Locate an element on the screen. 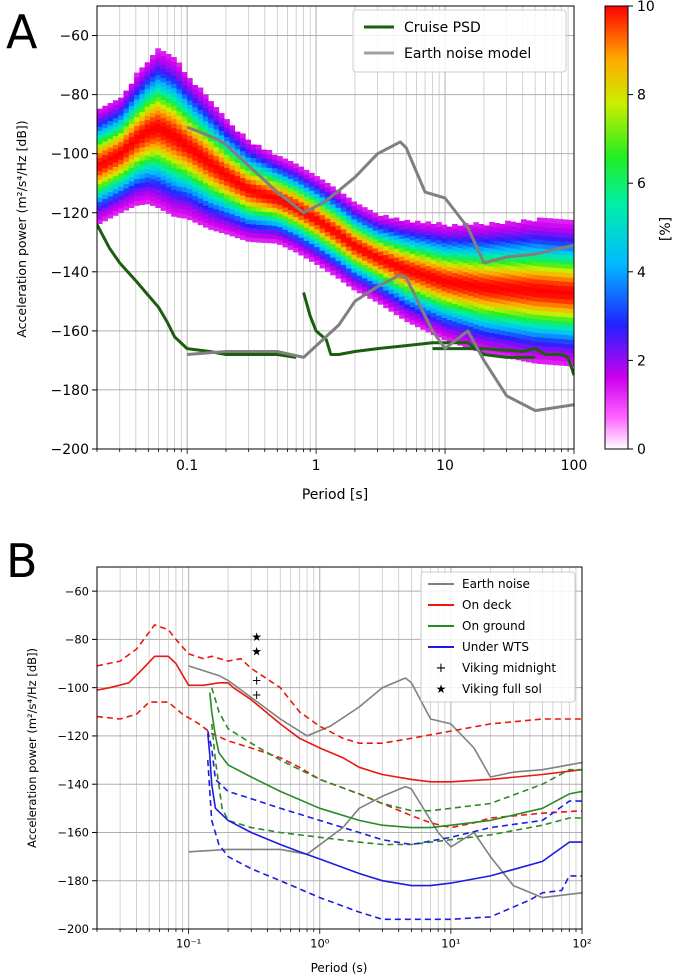 The image size is (685, 978). legend-b-on-ground-label: On ground is located at coordinates (493, 626).